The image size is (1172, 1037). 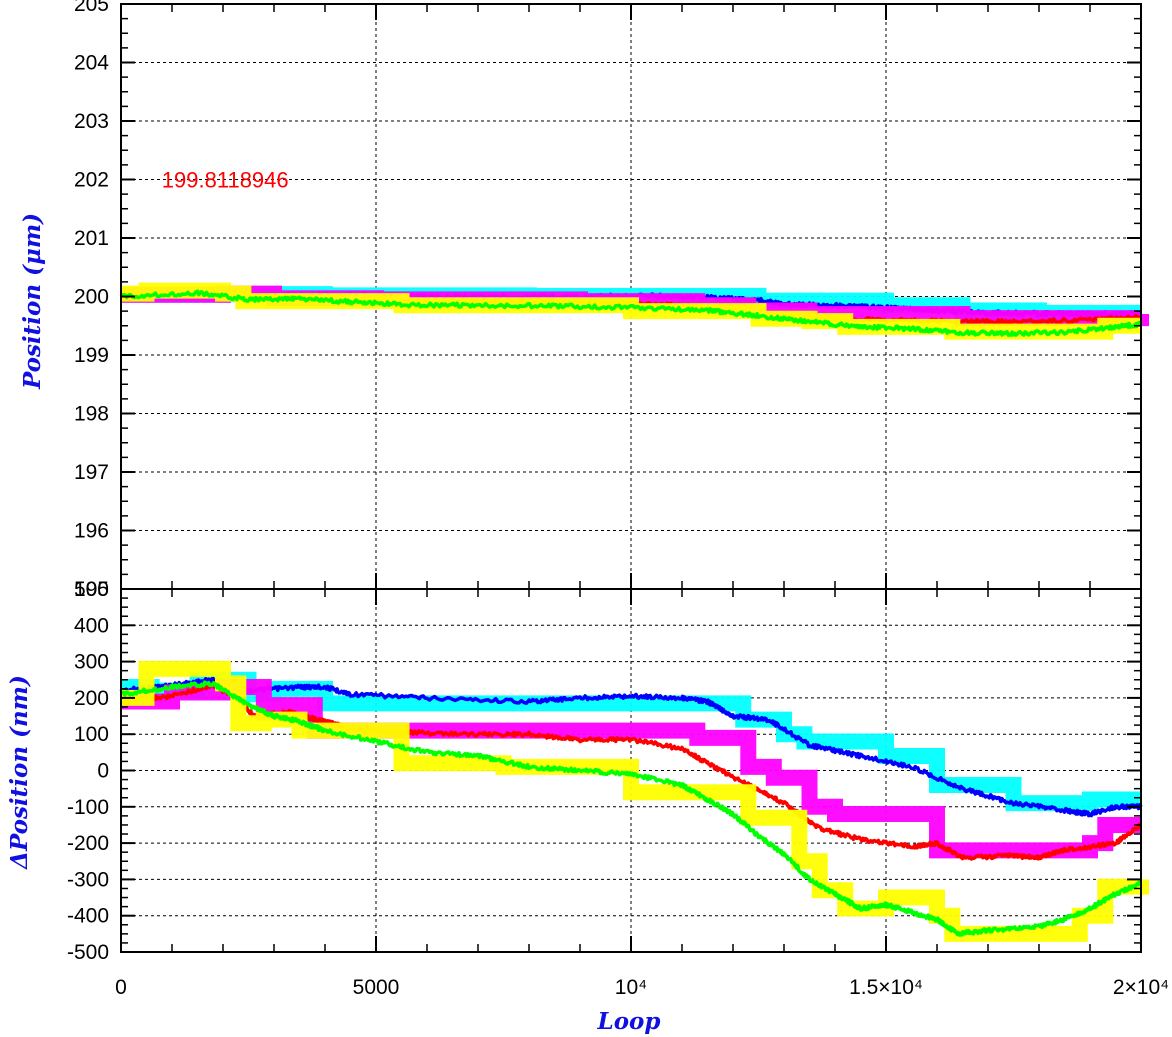 I want to click on y-tick-label: -300, so click(x=88, y=879).